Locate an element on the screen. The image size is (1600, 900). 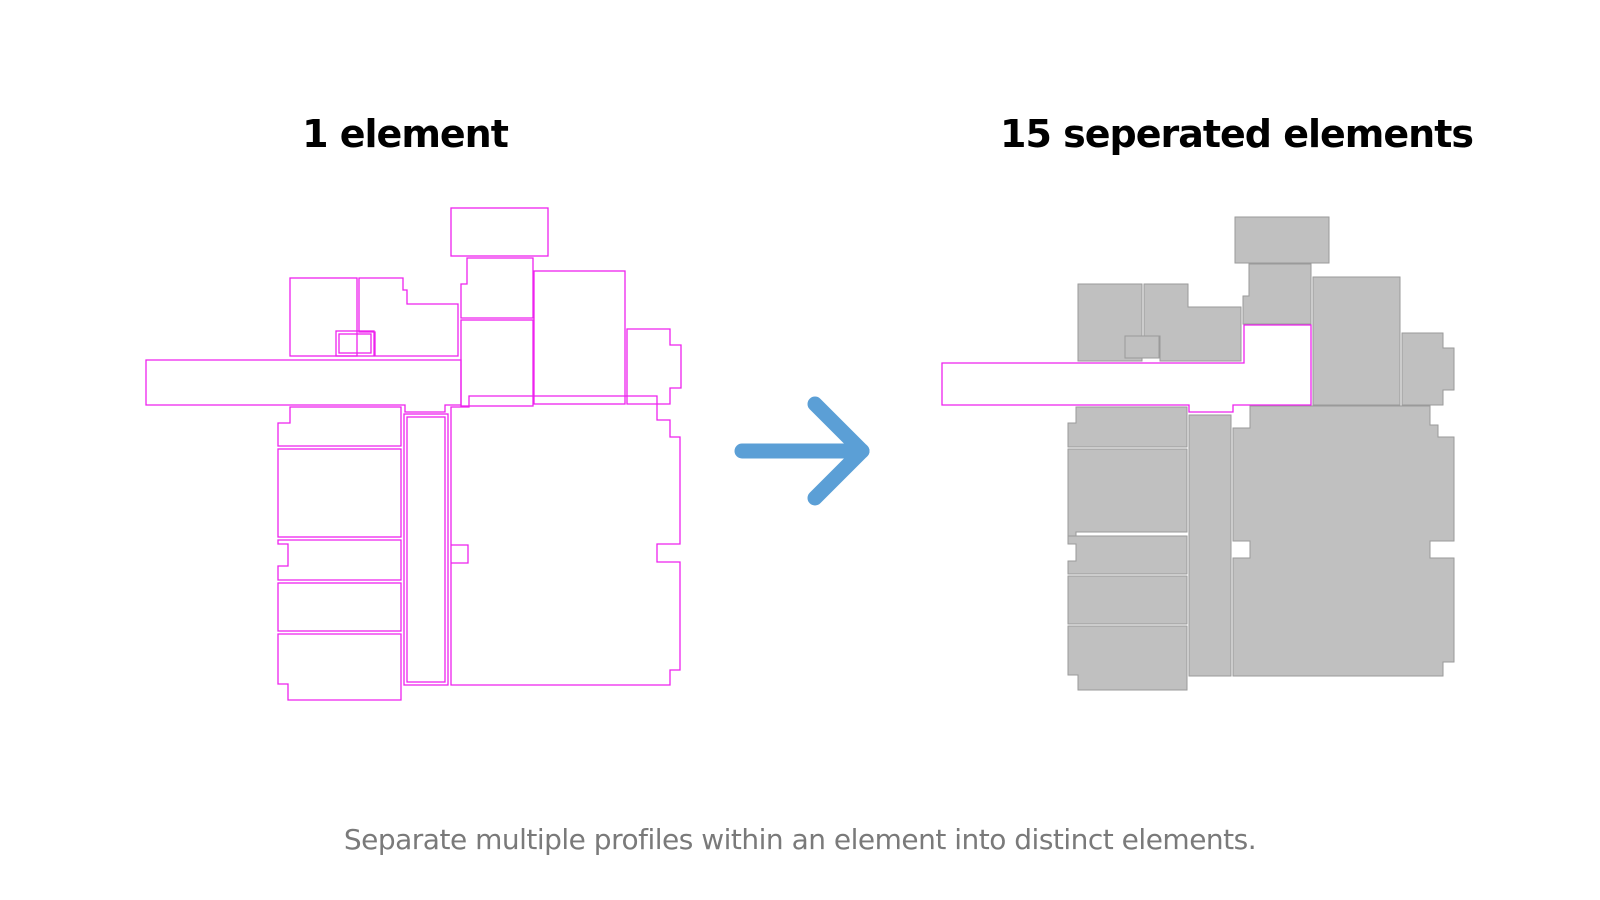
profile-room-upper-middle is located at coordinates (408, 317).